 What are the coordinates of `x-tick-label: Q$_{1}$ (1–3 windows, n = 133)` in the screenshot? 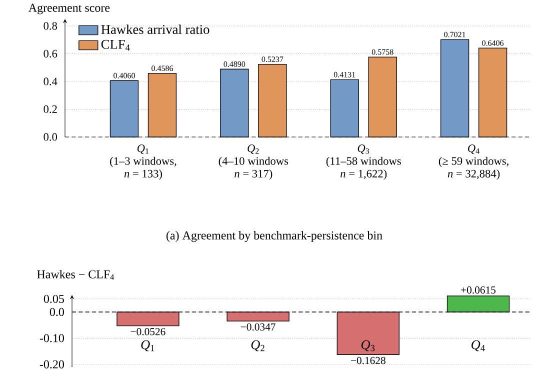 It's located at (143, 162).